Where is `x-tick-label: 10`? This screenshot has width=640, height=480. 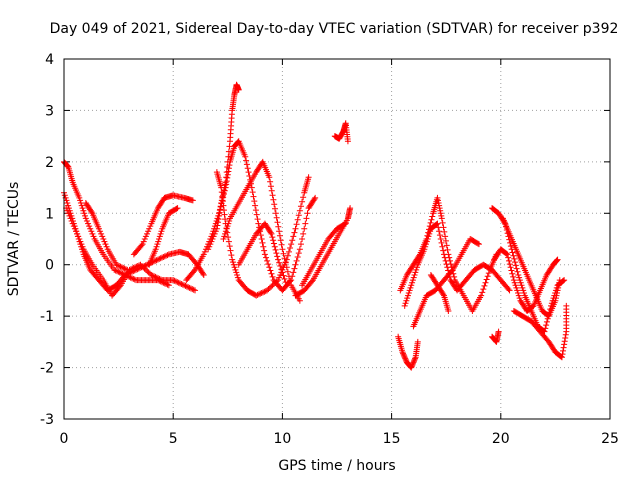 x-tick-label: 10 is located at coordinates (282, 439).